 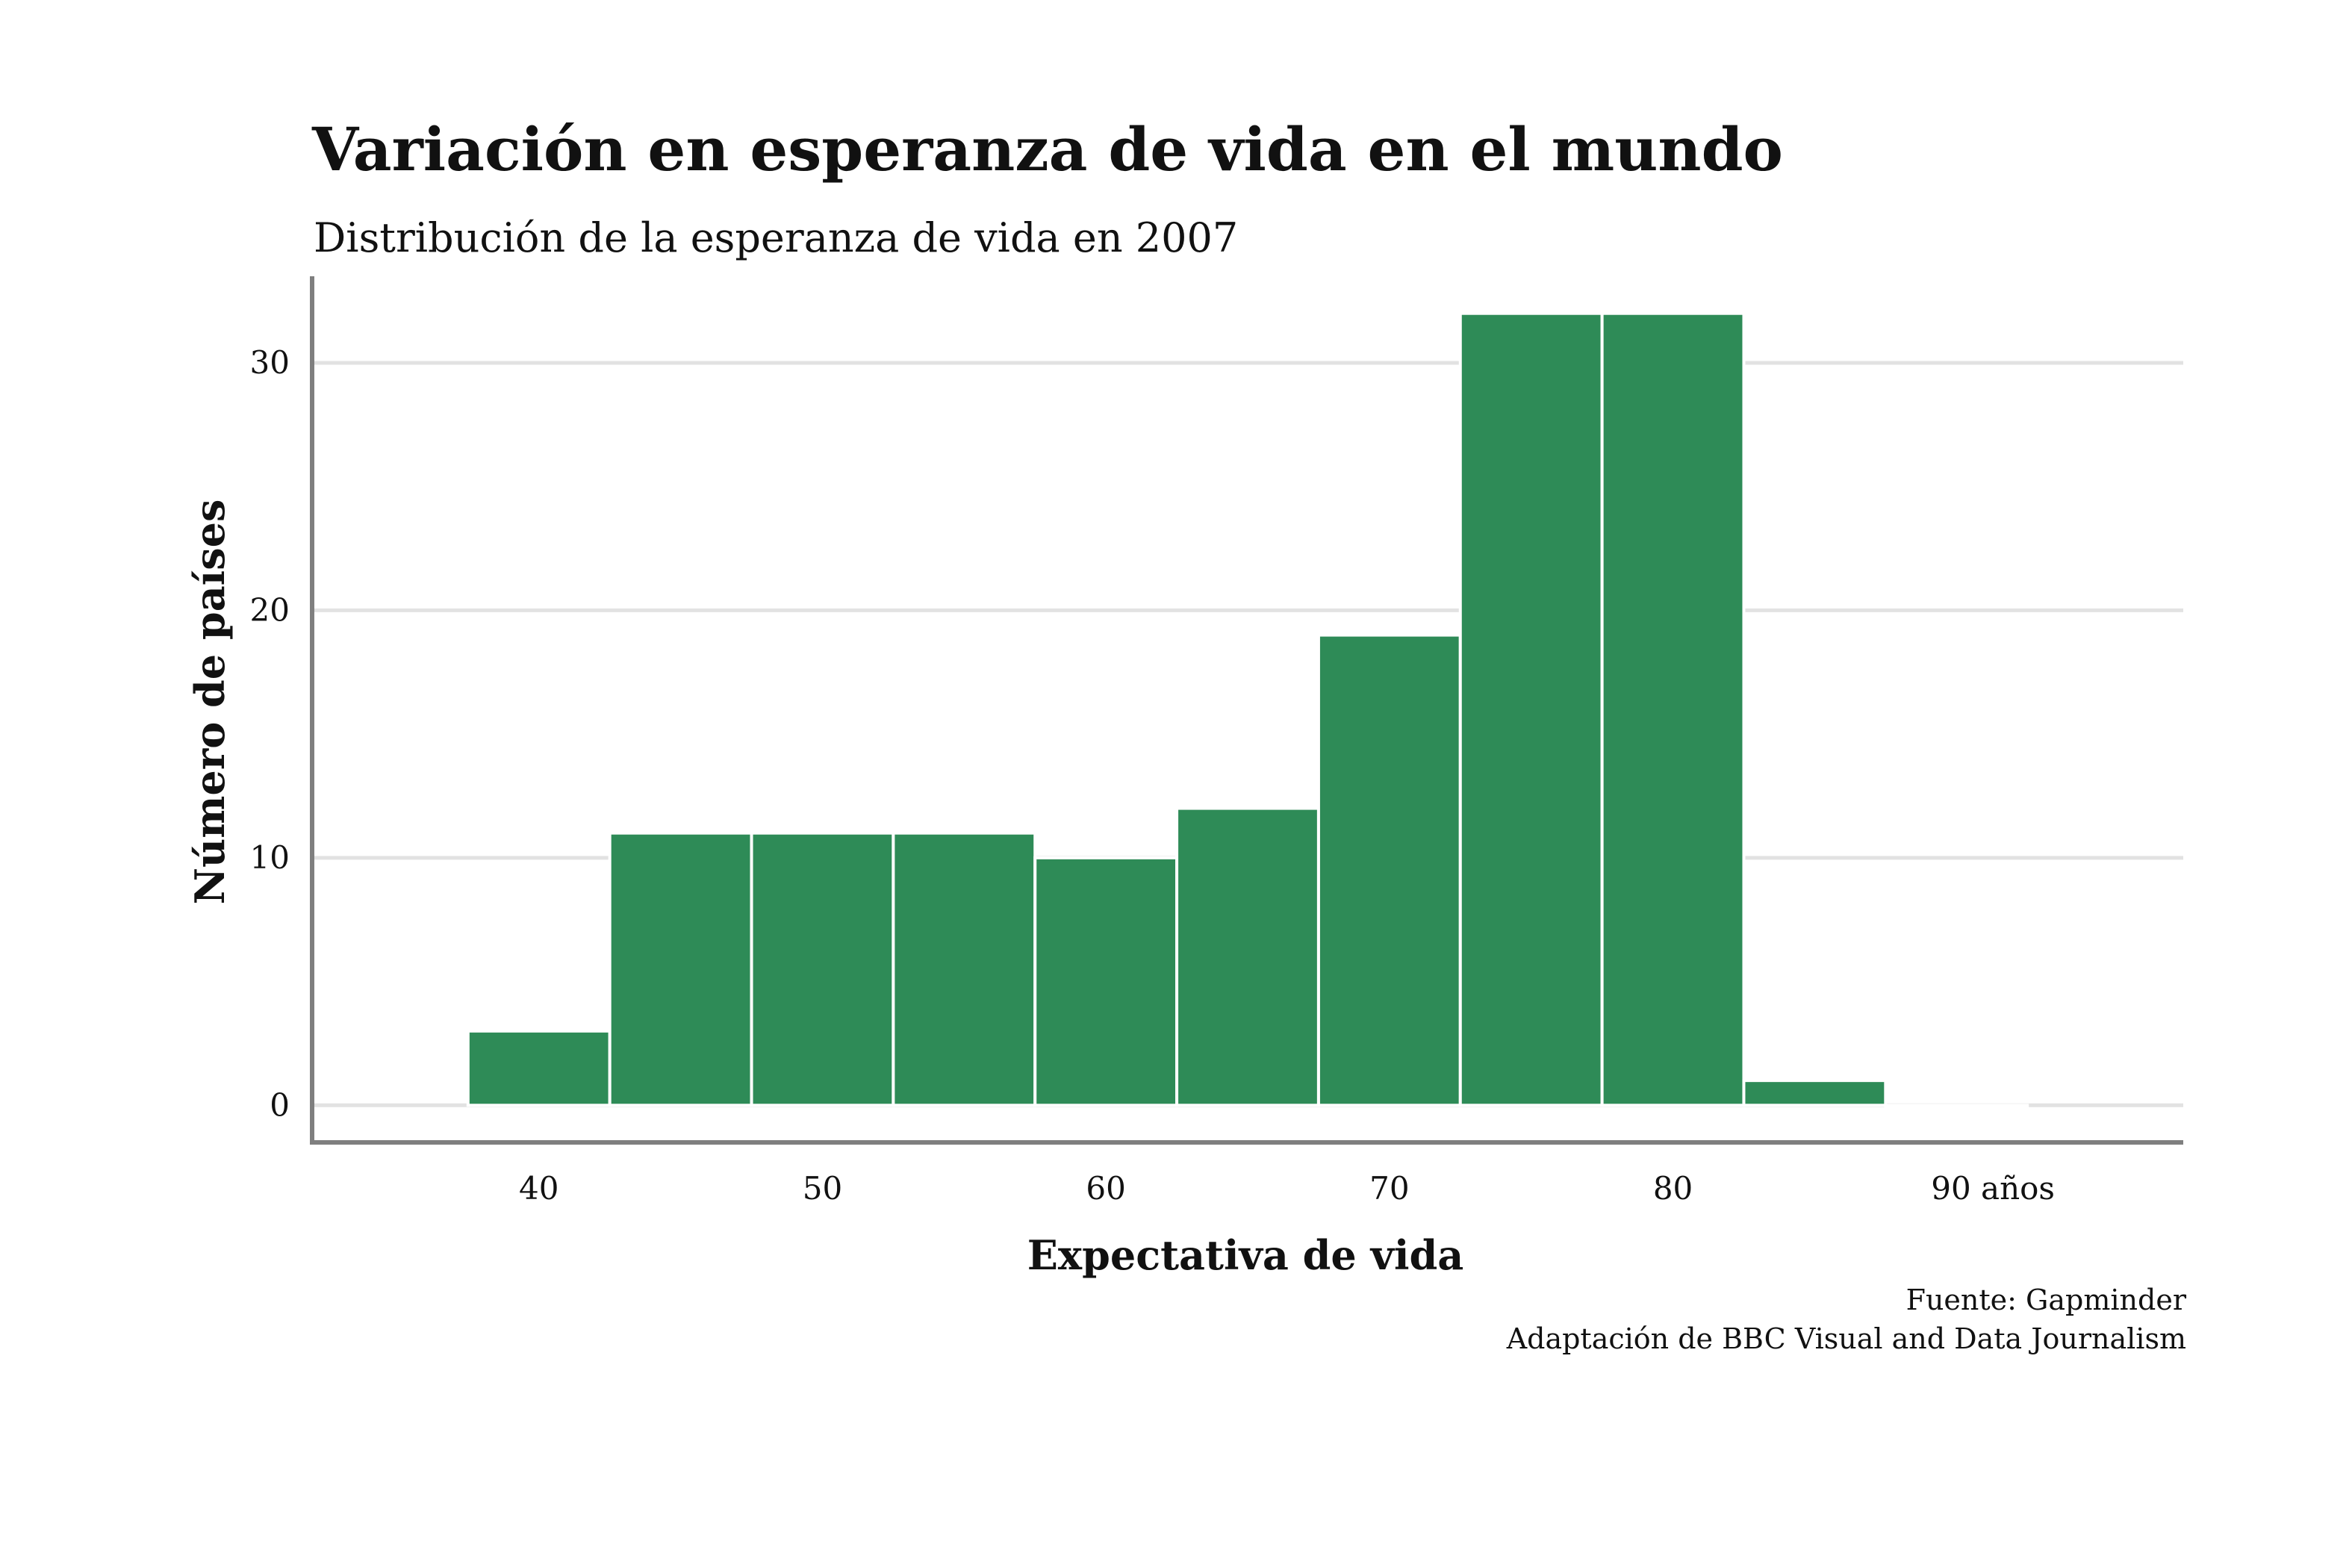 What do you see at coordinates (1287, 1188) in the screenshot?
I see `x-tick-labels: 40 50 60 70 80 90 años` at bounding box center [1287, 1188].